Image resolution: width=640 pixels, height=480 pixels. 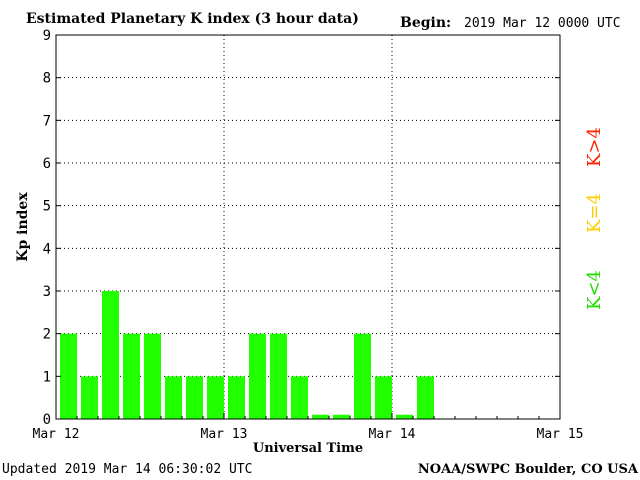 What do you see at coordinates (594, 290) in the screenshot?
I see `legend-item: K<4` at bounding box center [594, 290].